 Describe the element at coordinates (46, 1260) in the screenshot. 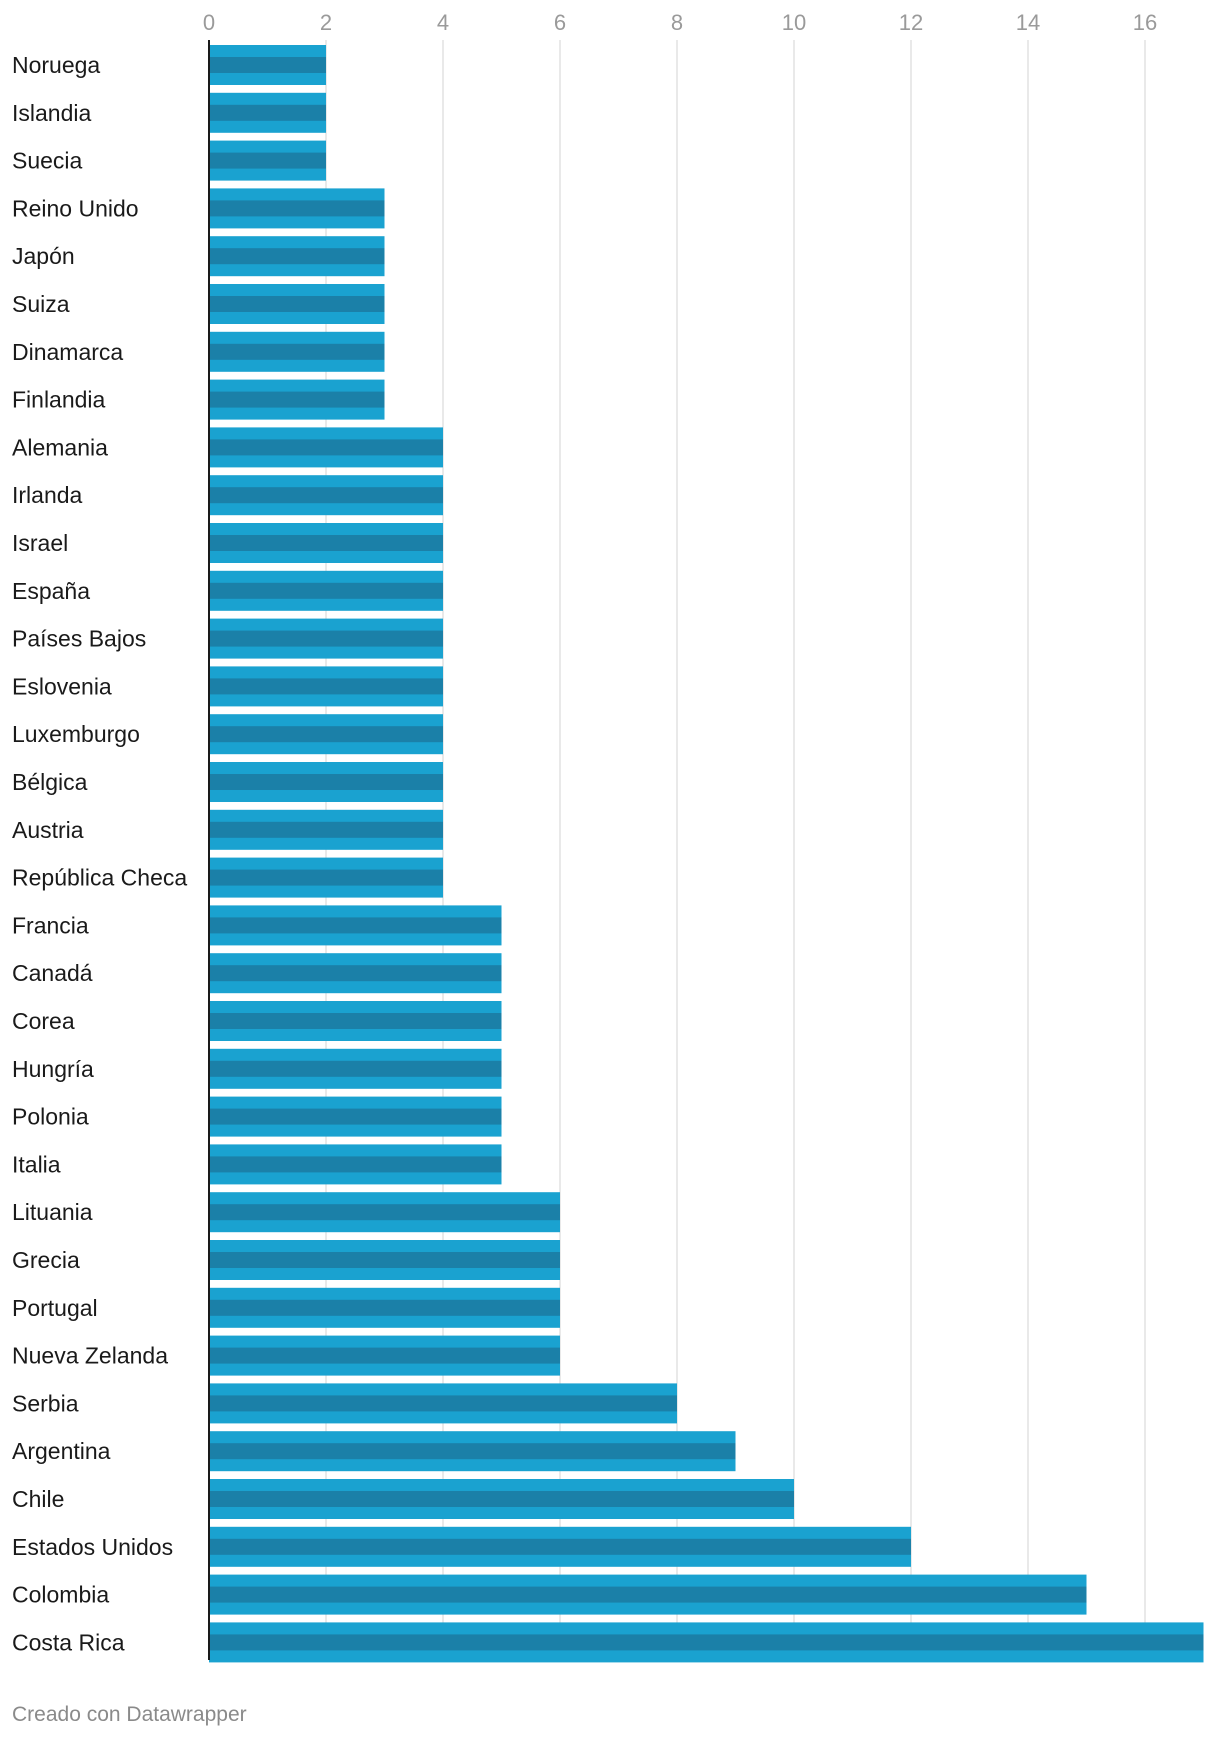

I see `category-label: Grecia` at that location.